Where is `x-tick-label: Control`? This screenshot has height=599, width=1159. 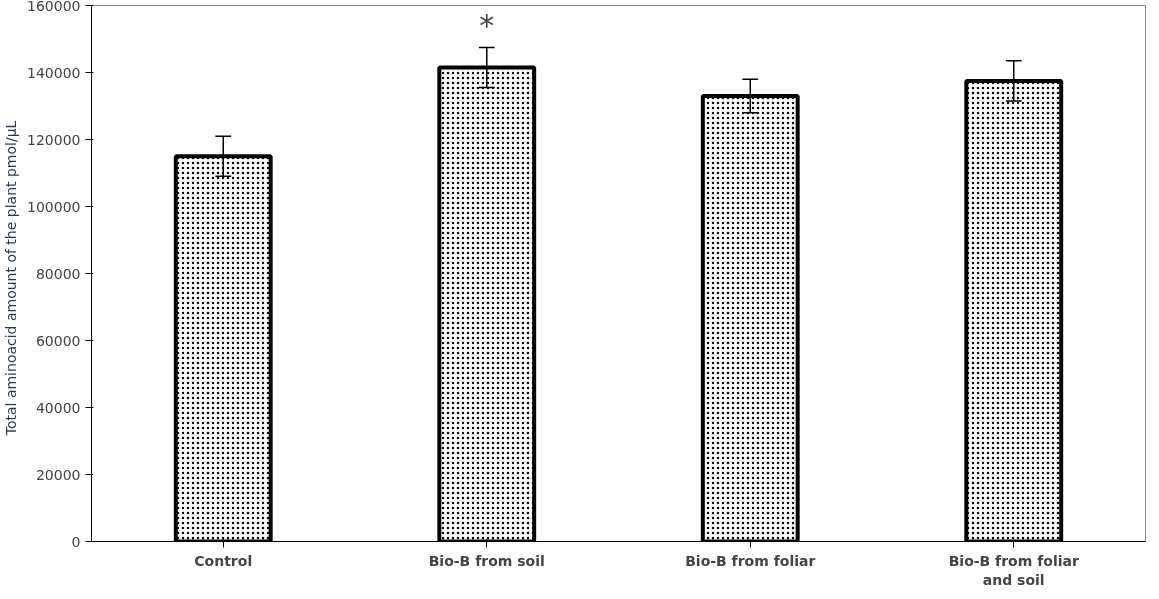 x-tick-label: Control is located at coordinates (223, 560).